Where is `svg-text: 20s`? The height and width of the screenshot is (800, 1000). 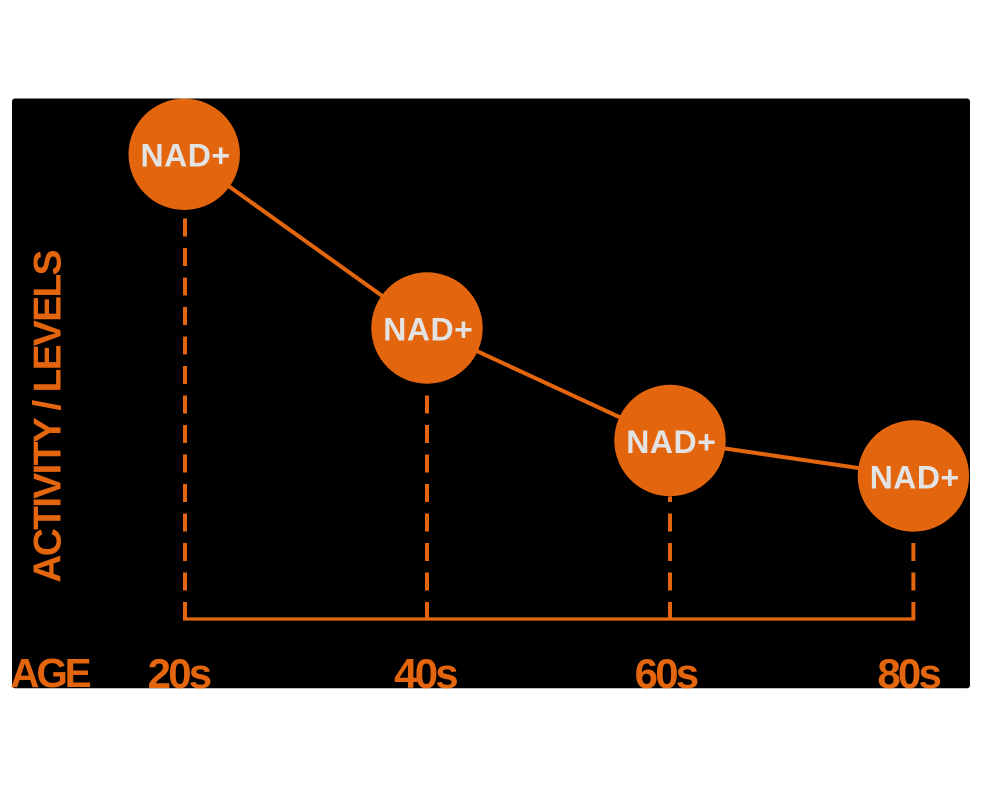 svg-text: 20s is located at coordinates (179, 673).